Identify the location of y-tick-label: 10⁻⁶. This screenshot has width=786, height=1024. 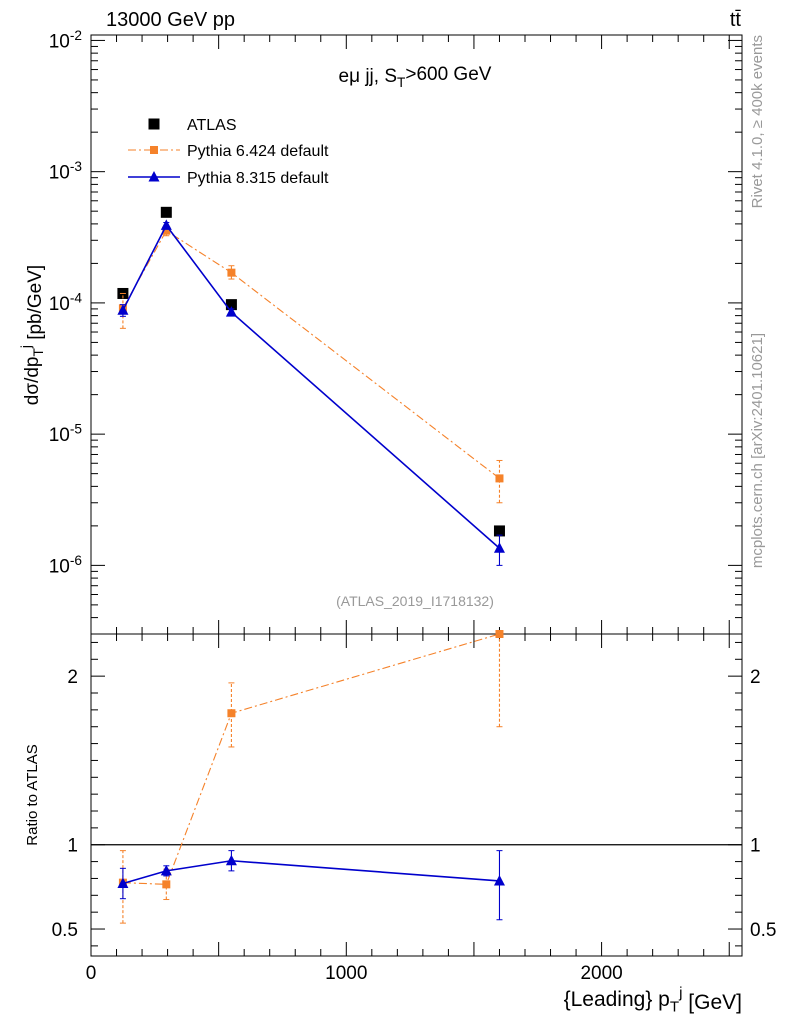
(65, 565).